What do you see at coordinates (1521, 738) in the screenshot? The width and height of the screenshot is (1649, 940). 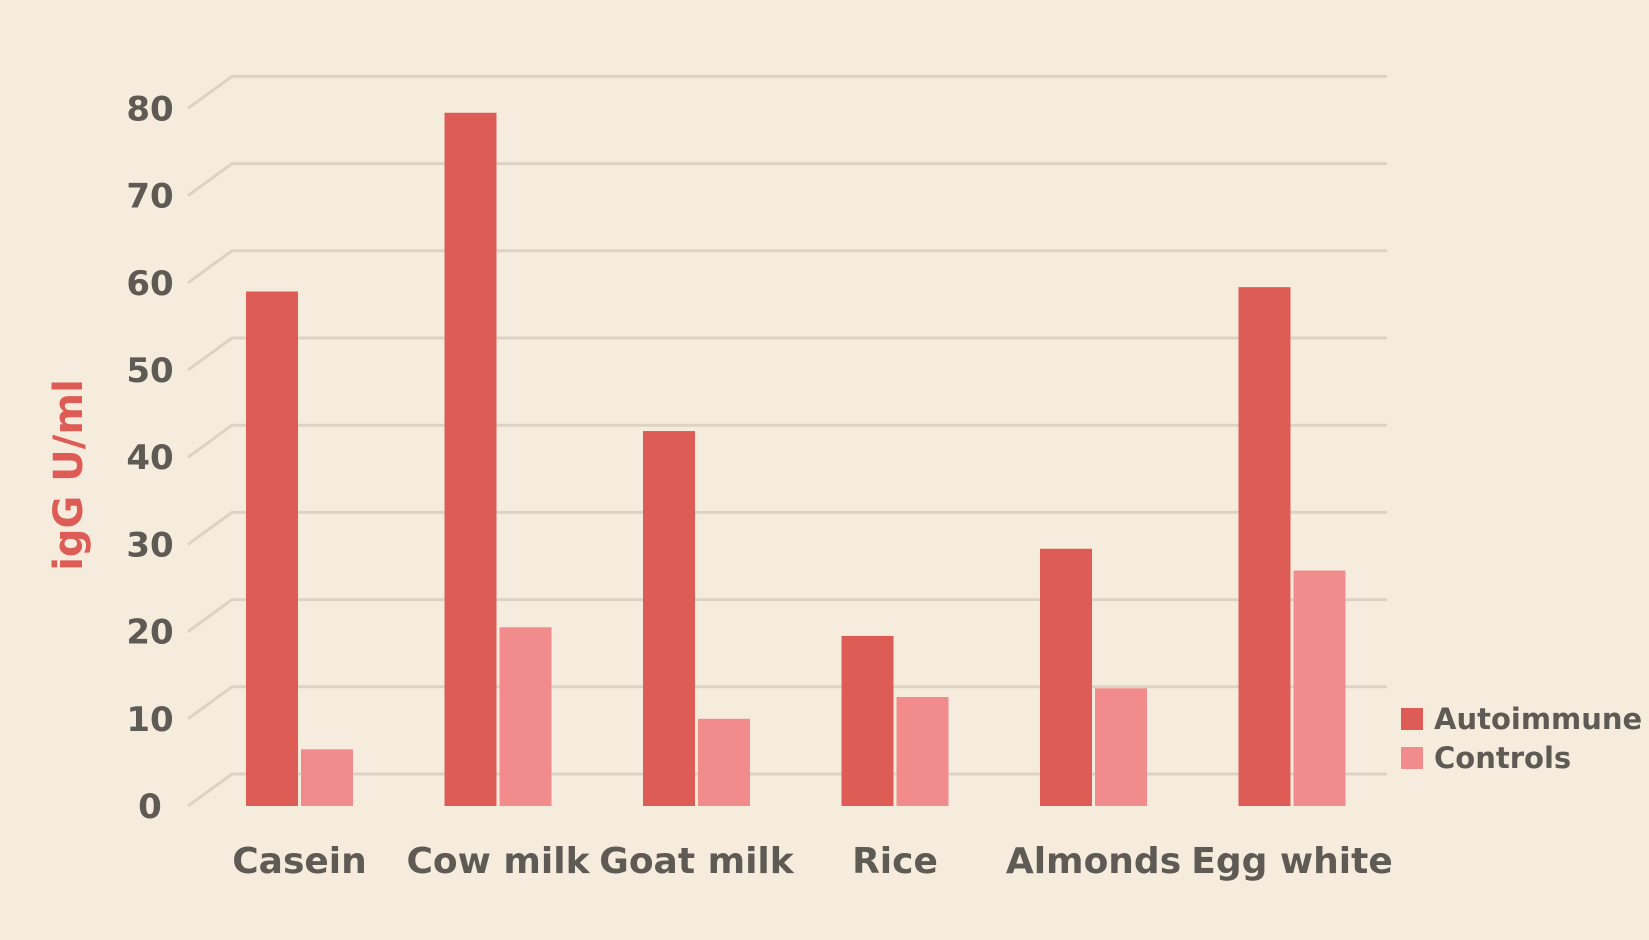 I see `legend: Autoimmune Controls` at bounding box center [1521, 738].